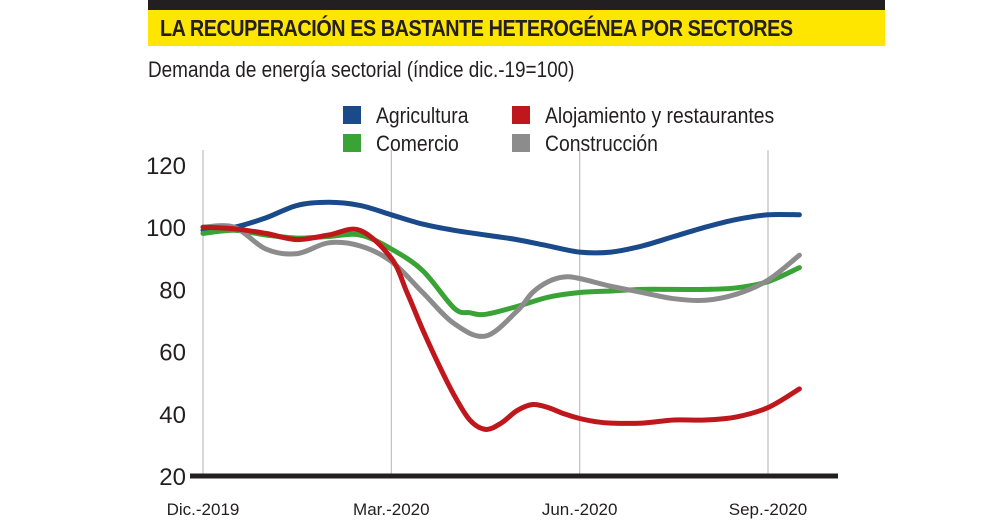 The width and height of the screenshot is (1000, 530). What do you see at coordinates (521, 115) in the screenshot?
I see `legend-swatch-alojamiento-y-restaurantes` at bounding box center [521, 115].